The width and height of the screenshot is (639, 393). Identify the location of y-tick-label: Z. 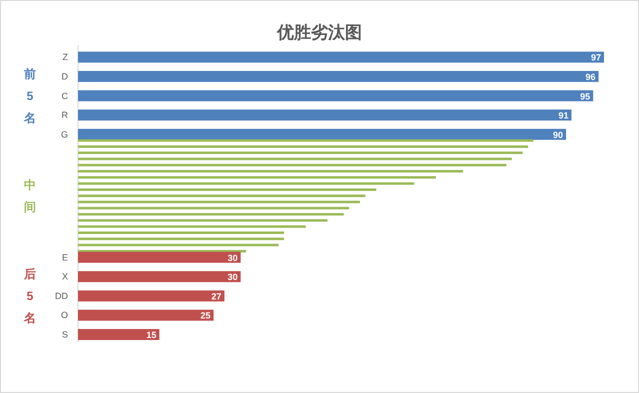
(65, 57).